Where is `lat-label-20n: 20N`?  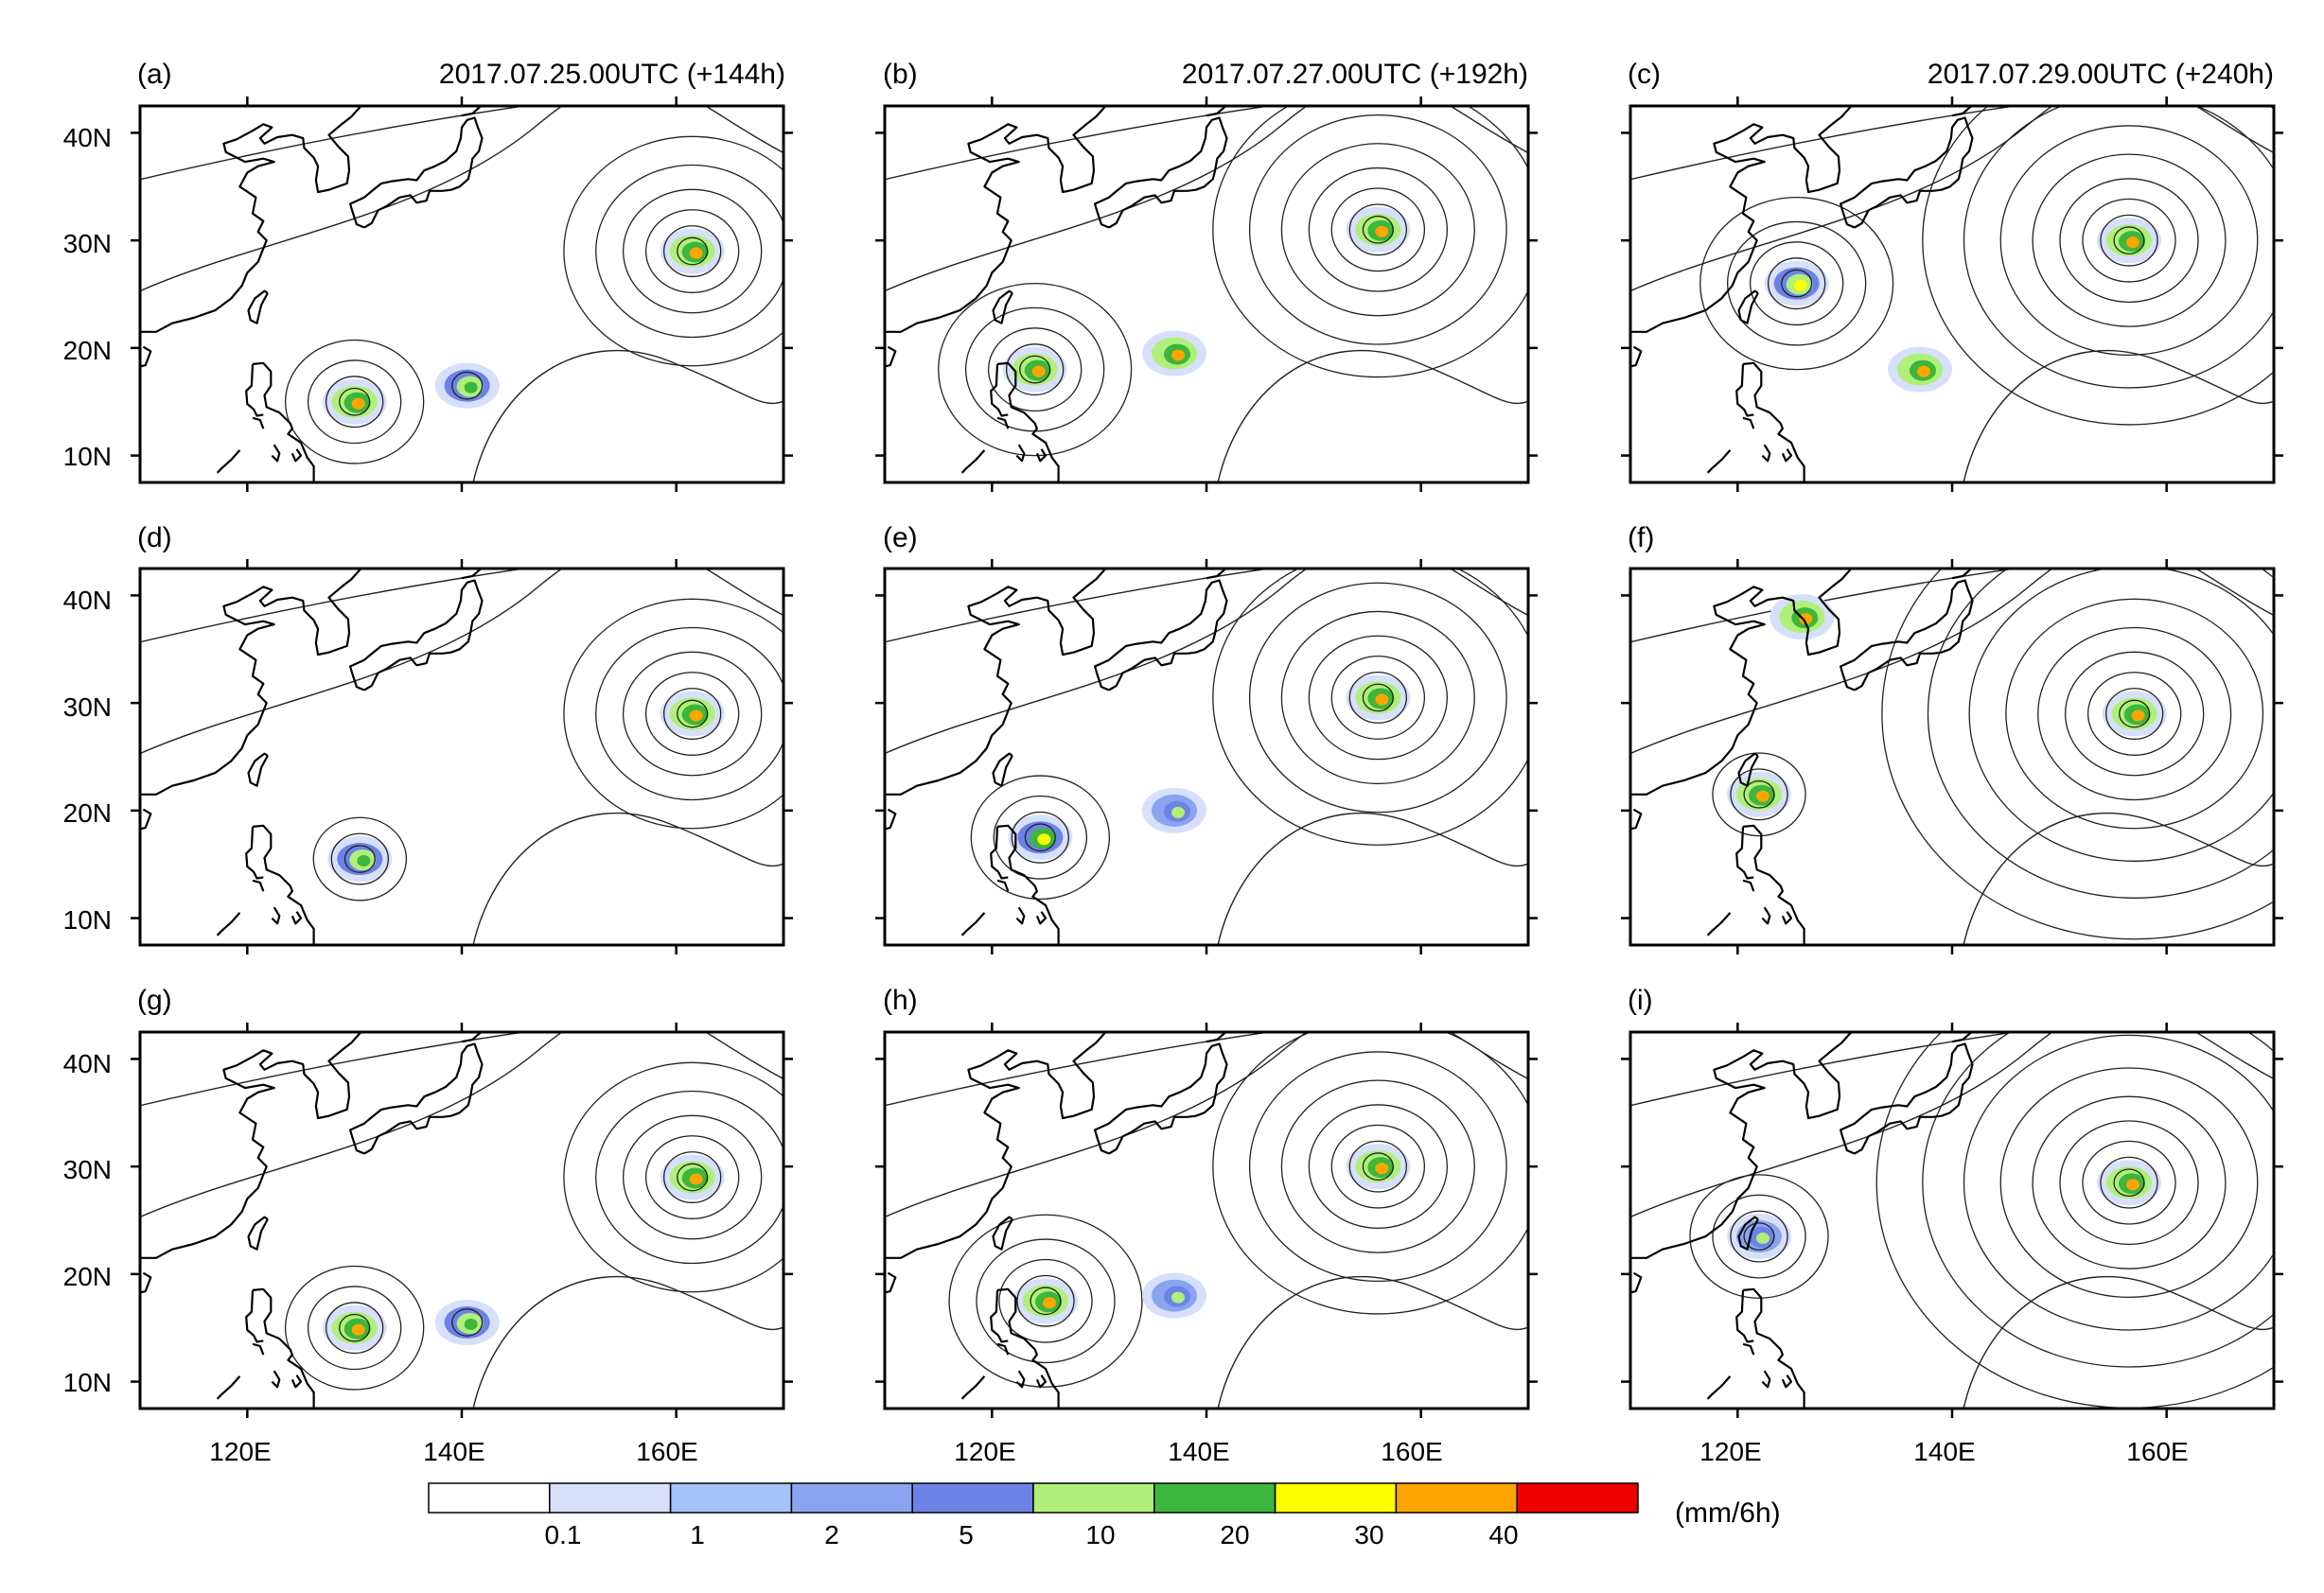 lat-label-20n: 20N is located at coordinates (87, 350).